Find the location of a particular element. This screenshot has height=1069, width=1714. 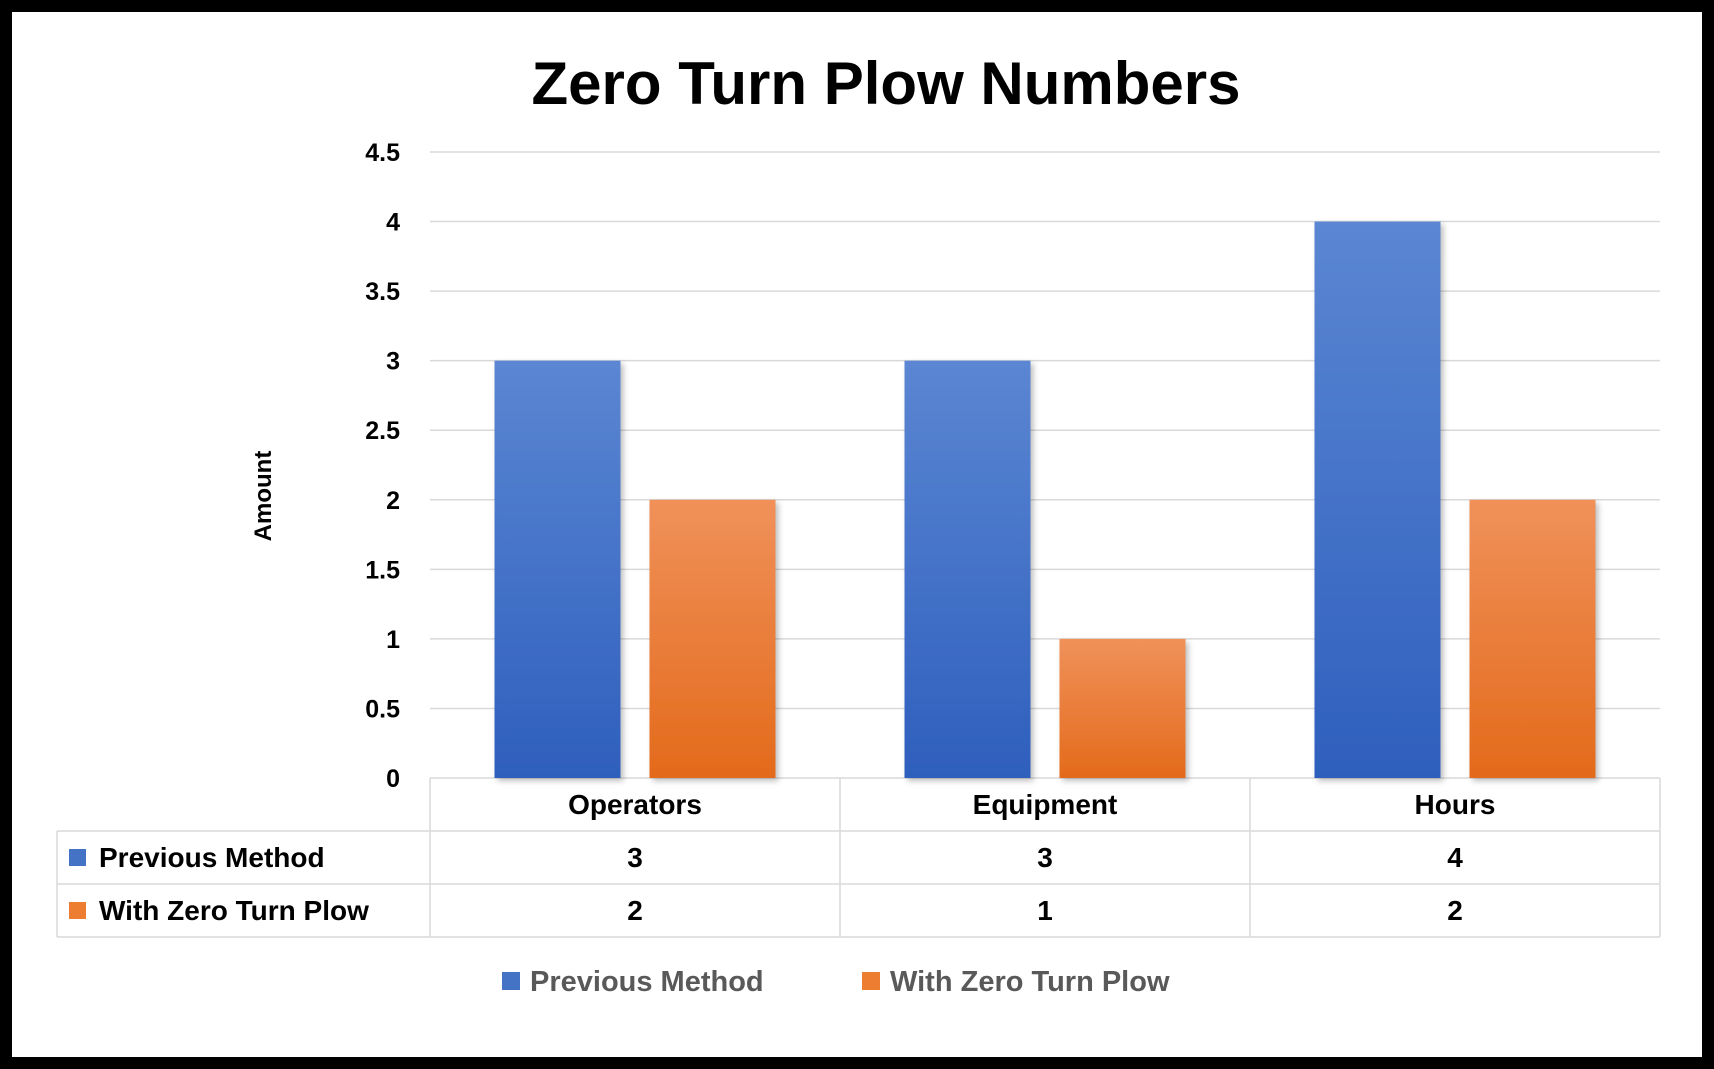

y-tick-label: 3.5 is located at coordinates (382, 292).